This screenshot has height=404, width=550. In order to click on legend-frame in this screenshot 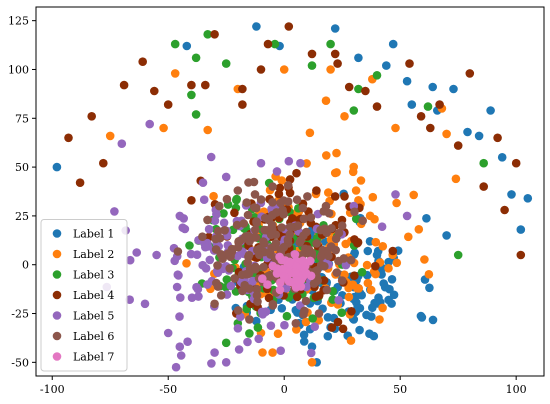, I will do `click(84, 295)`.